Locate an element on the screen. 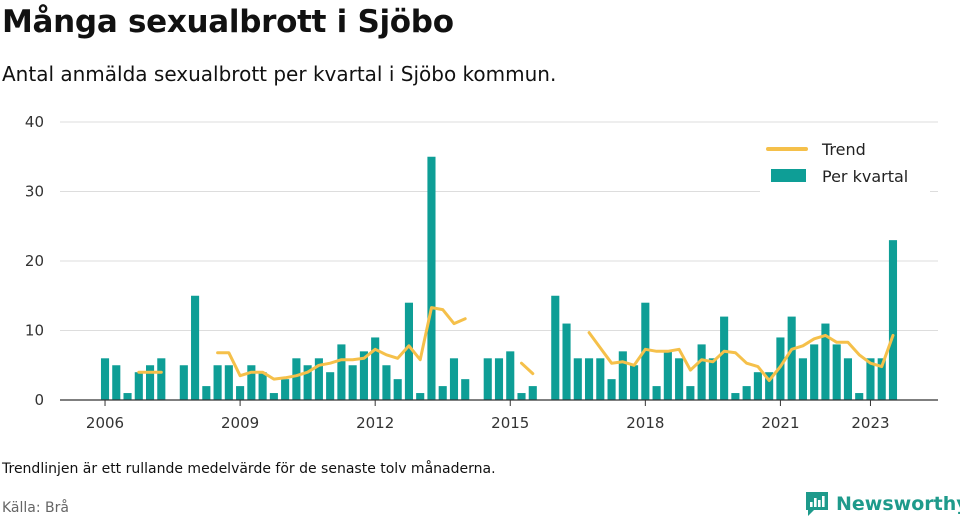 Image resolution: width=960 pixels, height=520 pixels. y-tick-label: 40 is located at coordinates (34, 122).